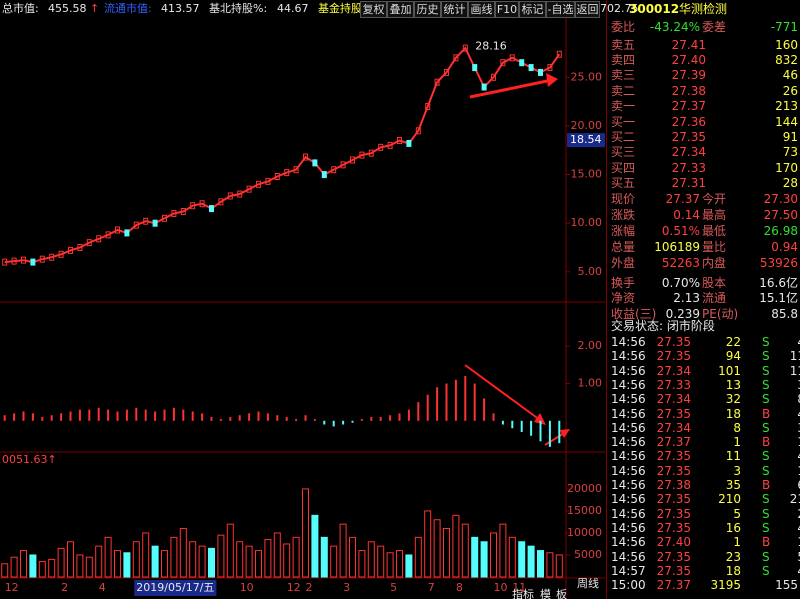 This screenshot has height=599, width=800. What do you see at coordinates (588, 583) in the screenshot?
I see `period-tab: 周线` at bounding box center [588, 583].